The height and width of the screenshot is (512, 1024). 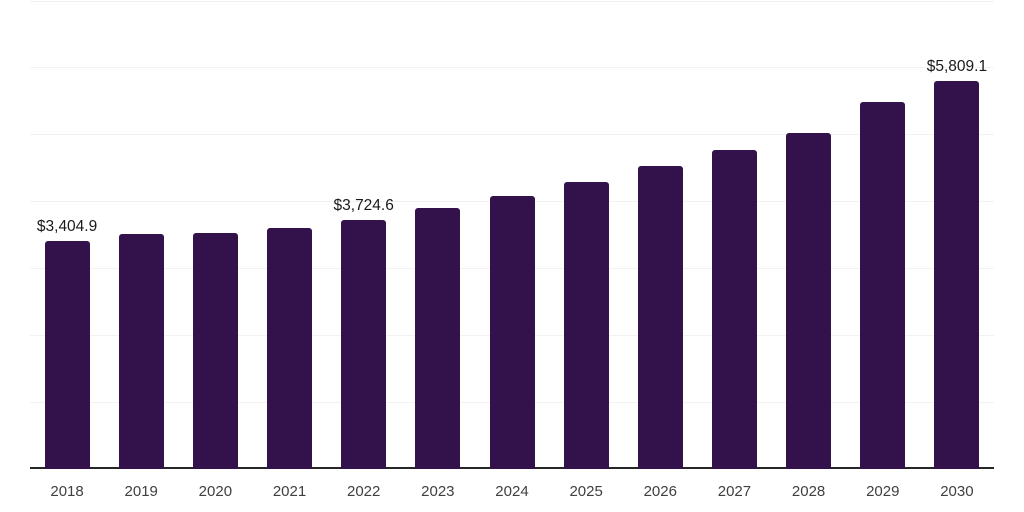 I want to click on x-tick-2021: 2021, so click(x=289, y=491).